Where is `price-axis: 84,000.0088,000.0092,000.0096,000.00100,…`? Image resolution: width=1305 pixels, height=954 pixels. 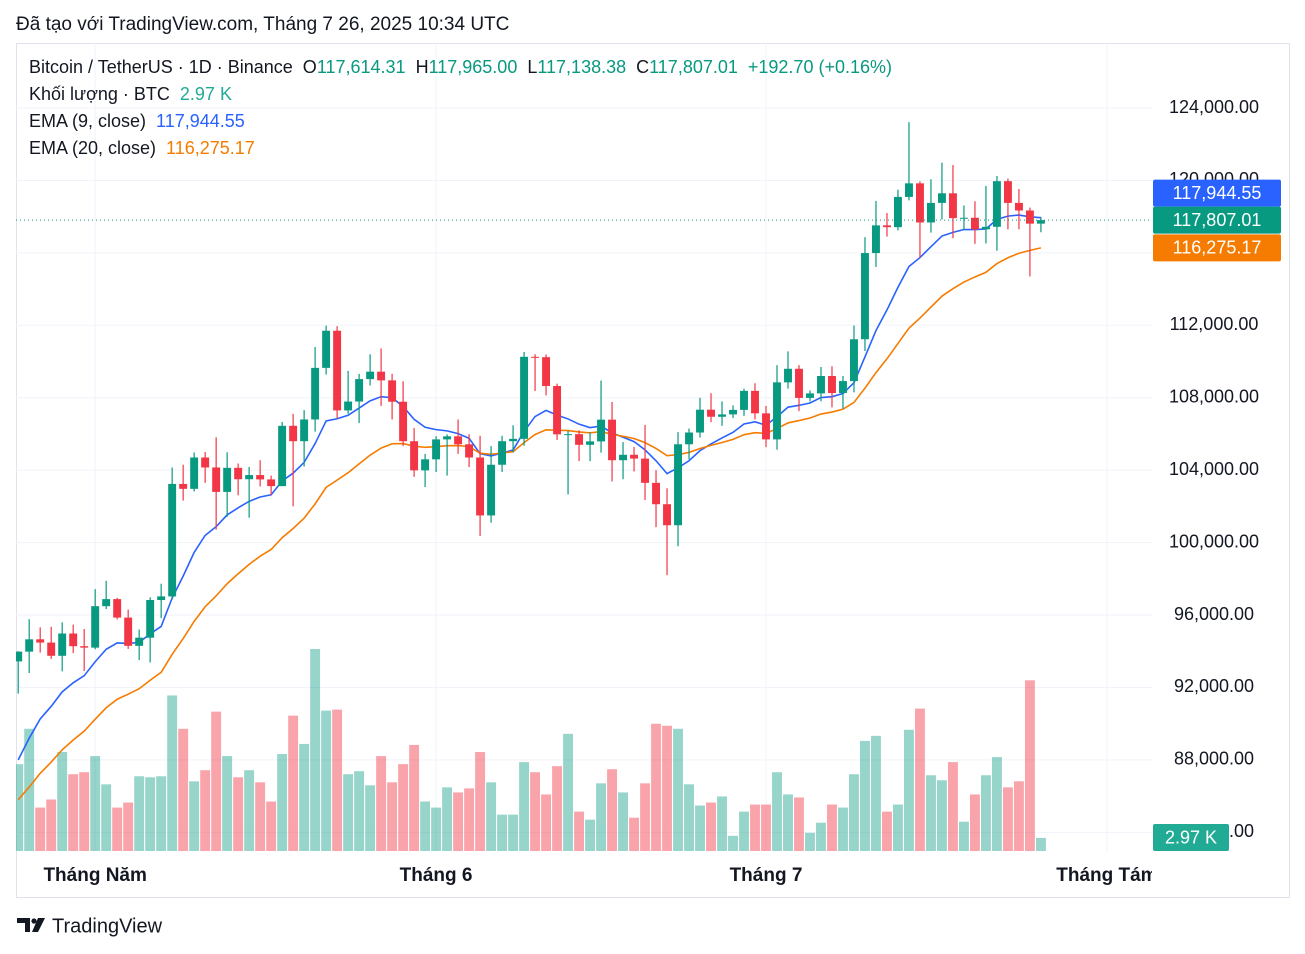
price-axis: 84,000.0088,000.0092,000.0096,000.00100,… is located at coordinates (1214, 469).